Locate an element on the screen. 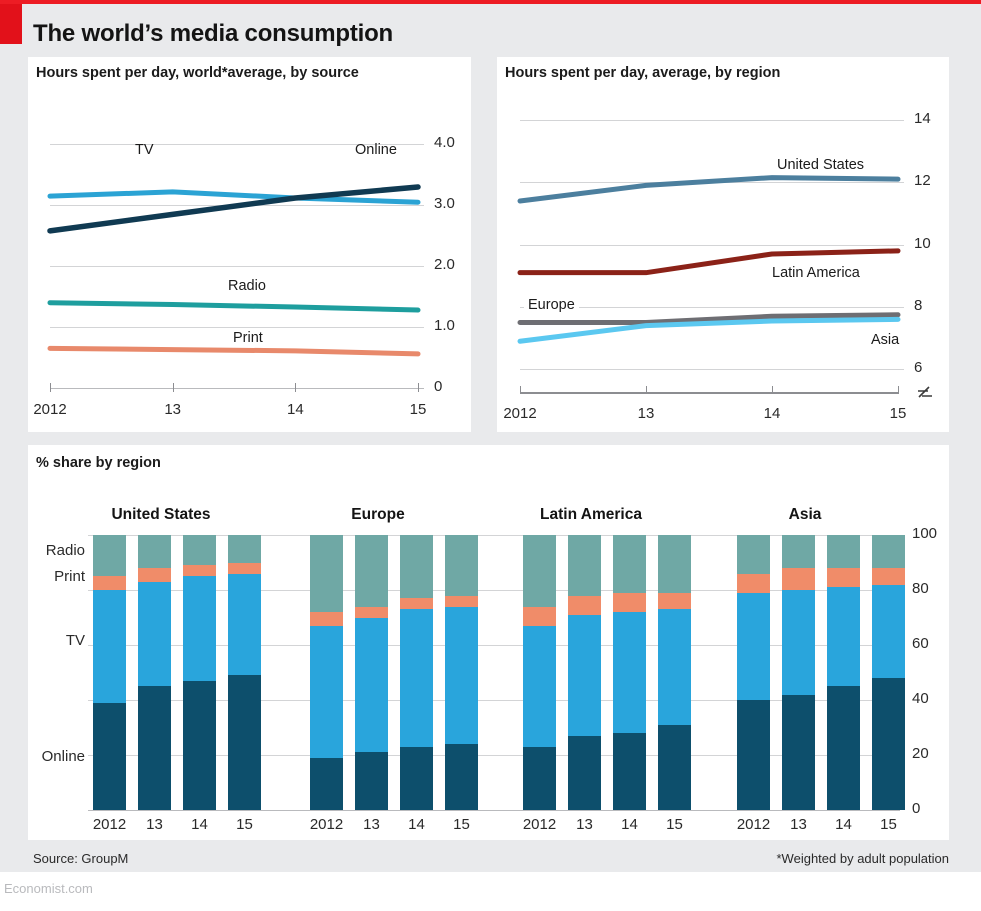 The height and width of the screenshot is (911, 981). xtick-left-2012: 2012 is located at coordinates (50, 409).